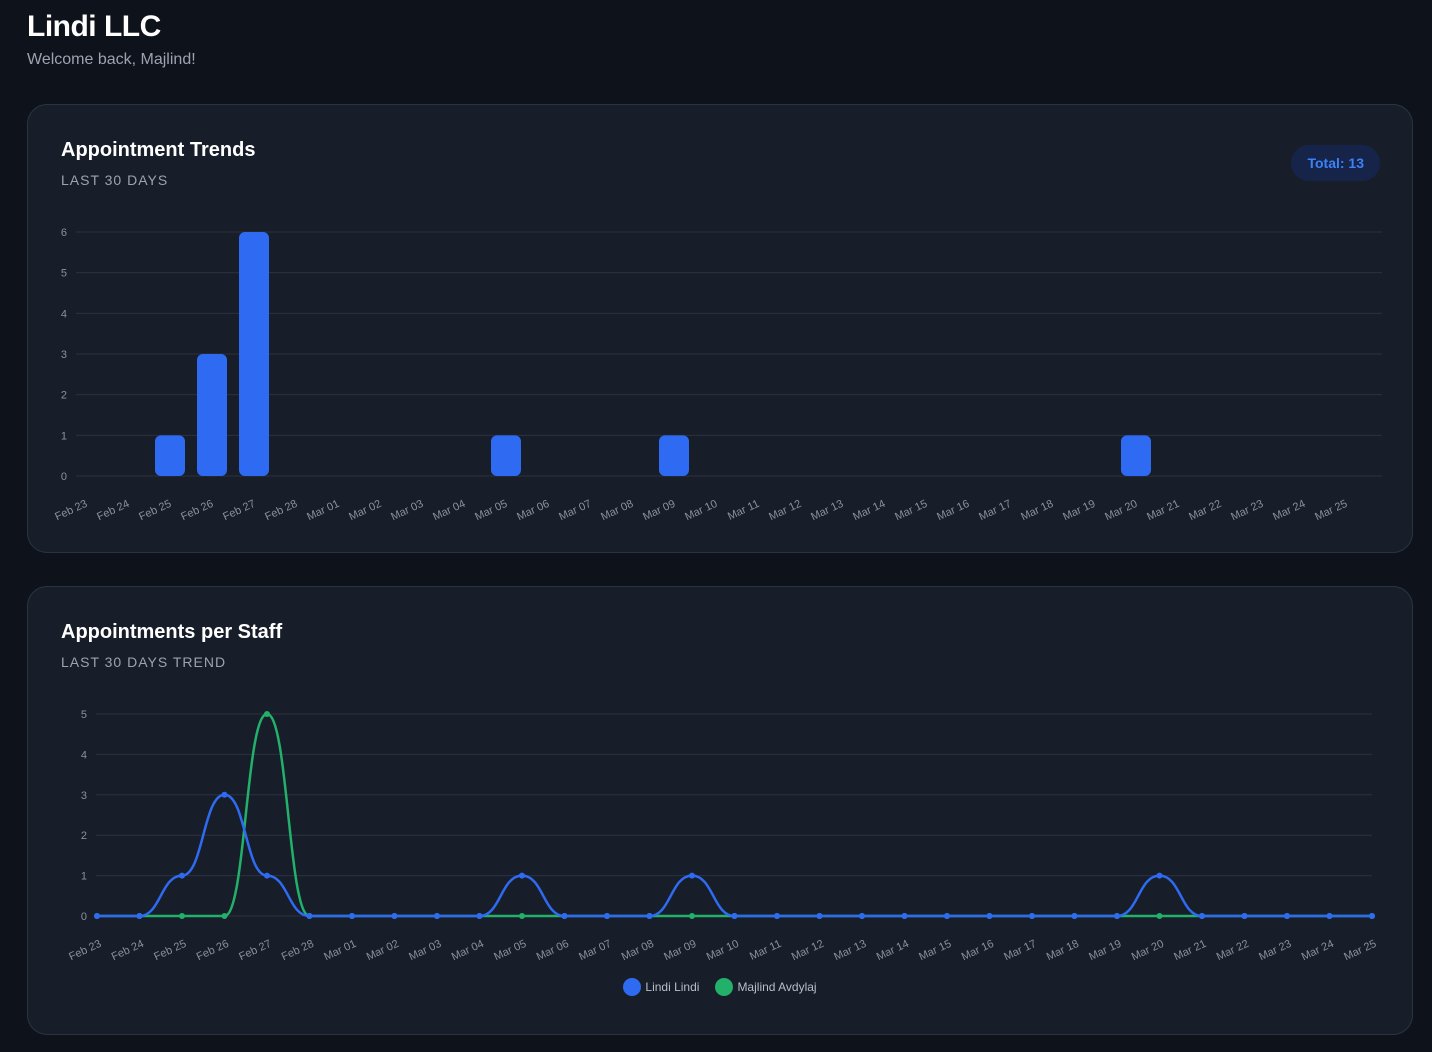 Image resolution: width=1432 pixels, height=1052 pixels. I want to click on line-chart-x-tick-label: Feb 26, so click(213, 950).